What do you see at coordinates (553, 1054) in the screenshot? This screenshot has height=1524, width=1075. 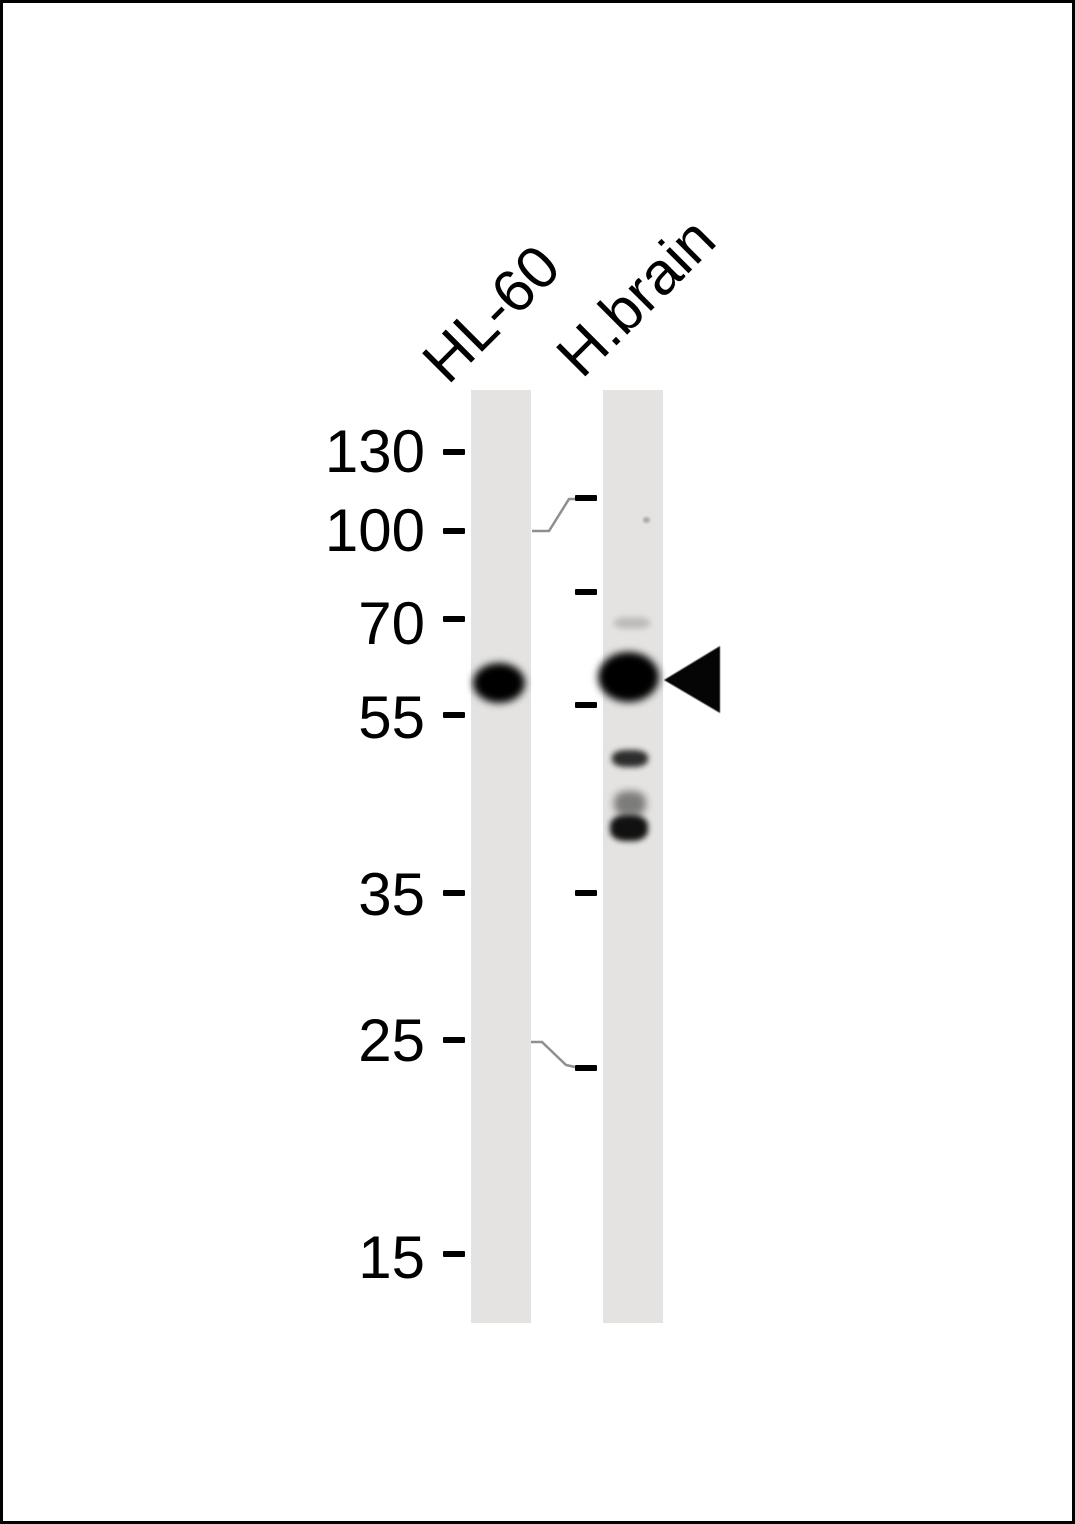 I see `connector-line-25kda` at bounding box center [553, 1054].